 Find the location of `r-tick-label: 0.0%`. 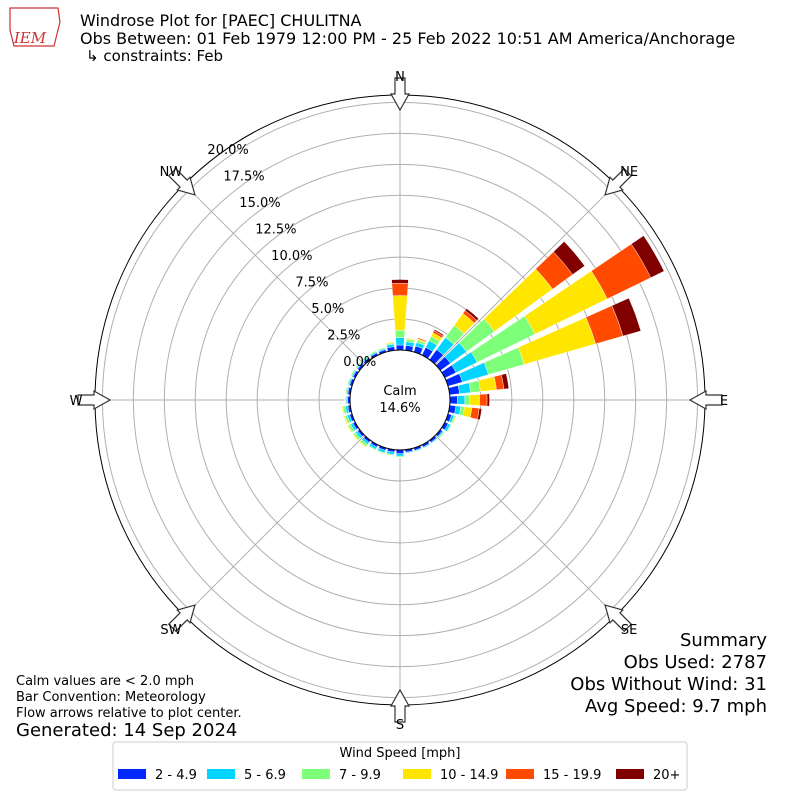

r-tick-label: 0.0% is located at coordinates (359, 362).